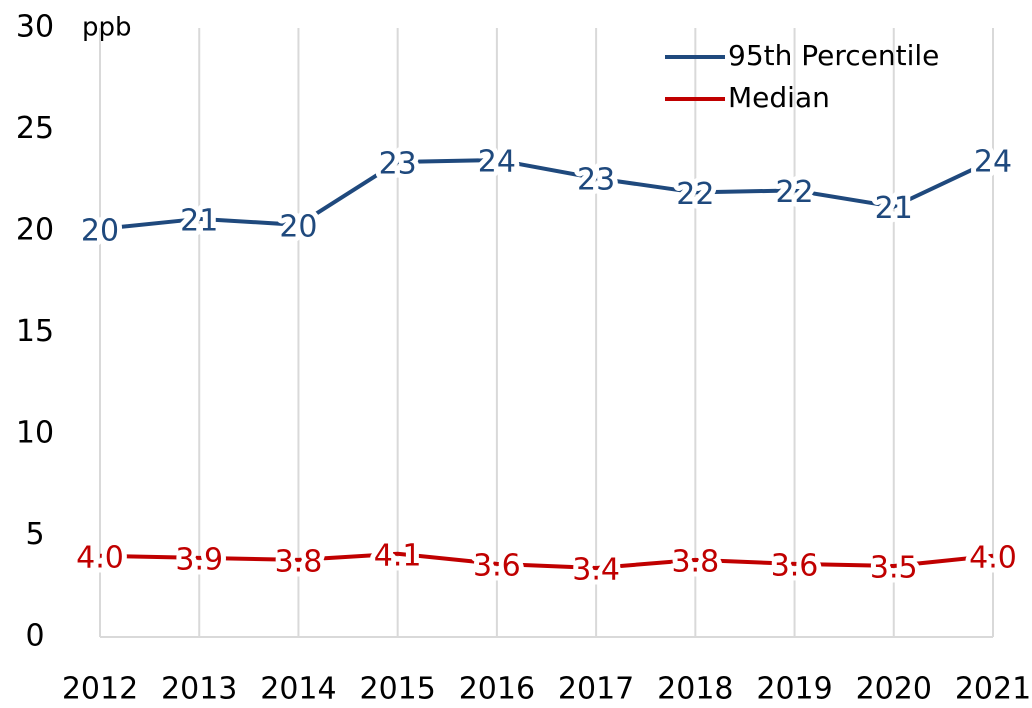  I want to click on x-tick-label: 2020, so click(894, 688).